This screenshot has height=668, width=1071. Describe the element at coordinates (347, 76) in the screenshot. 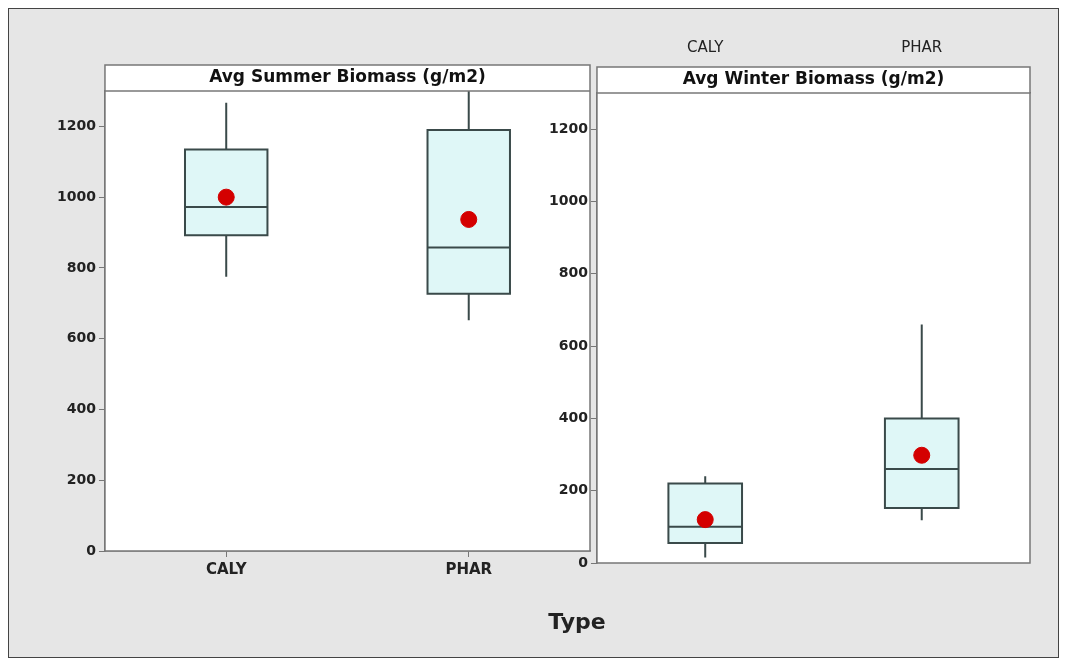

I see `chart-title: Avg Summer Biomass (g/m2)` at that location.